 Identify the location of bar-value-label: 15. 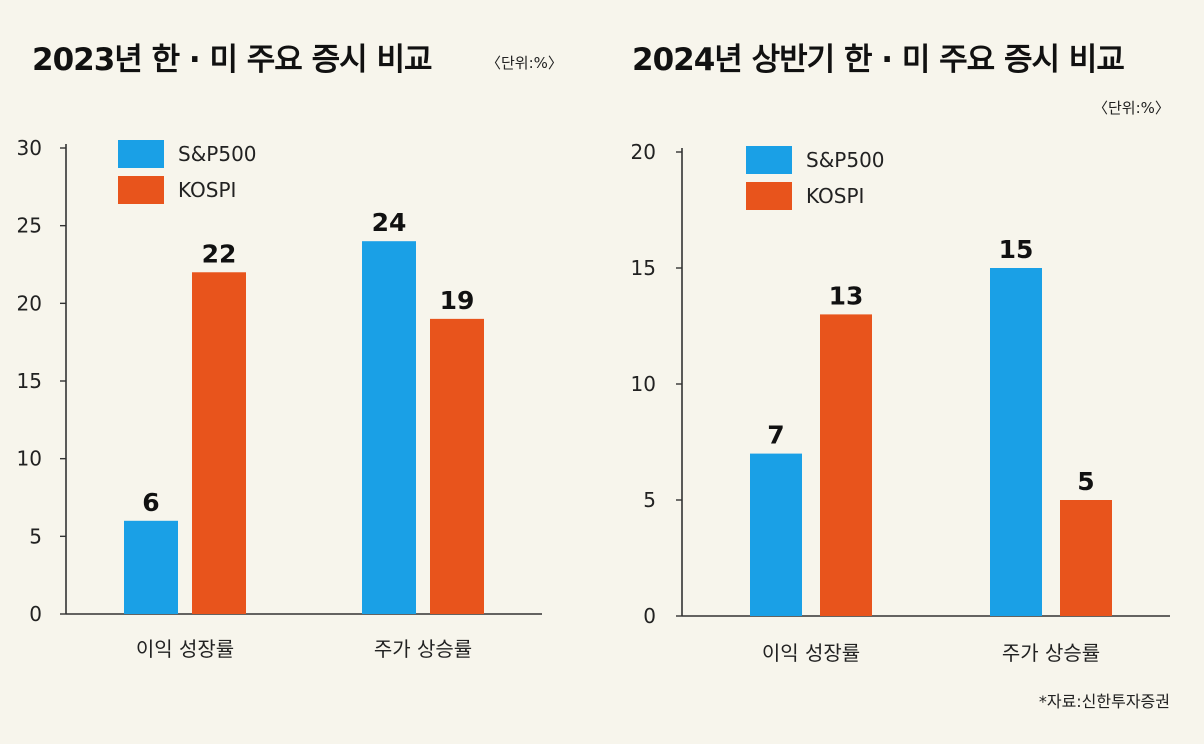
(1016, 249).